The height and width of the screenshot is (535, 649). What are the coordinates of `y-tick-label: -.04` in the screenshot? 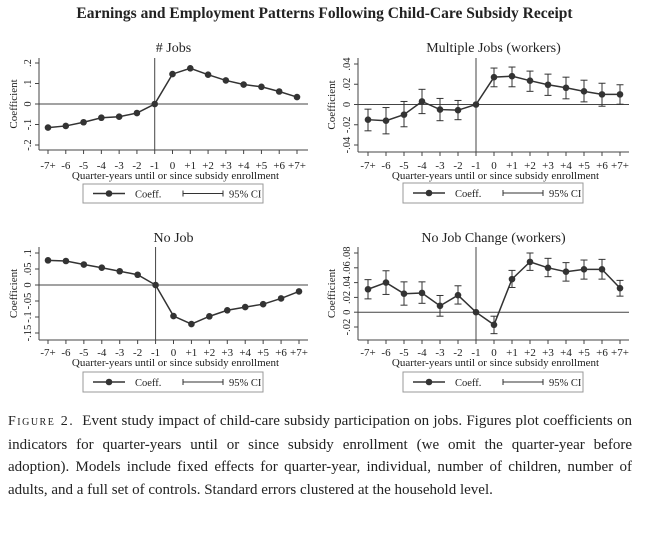 It's located at (347, 144).